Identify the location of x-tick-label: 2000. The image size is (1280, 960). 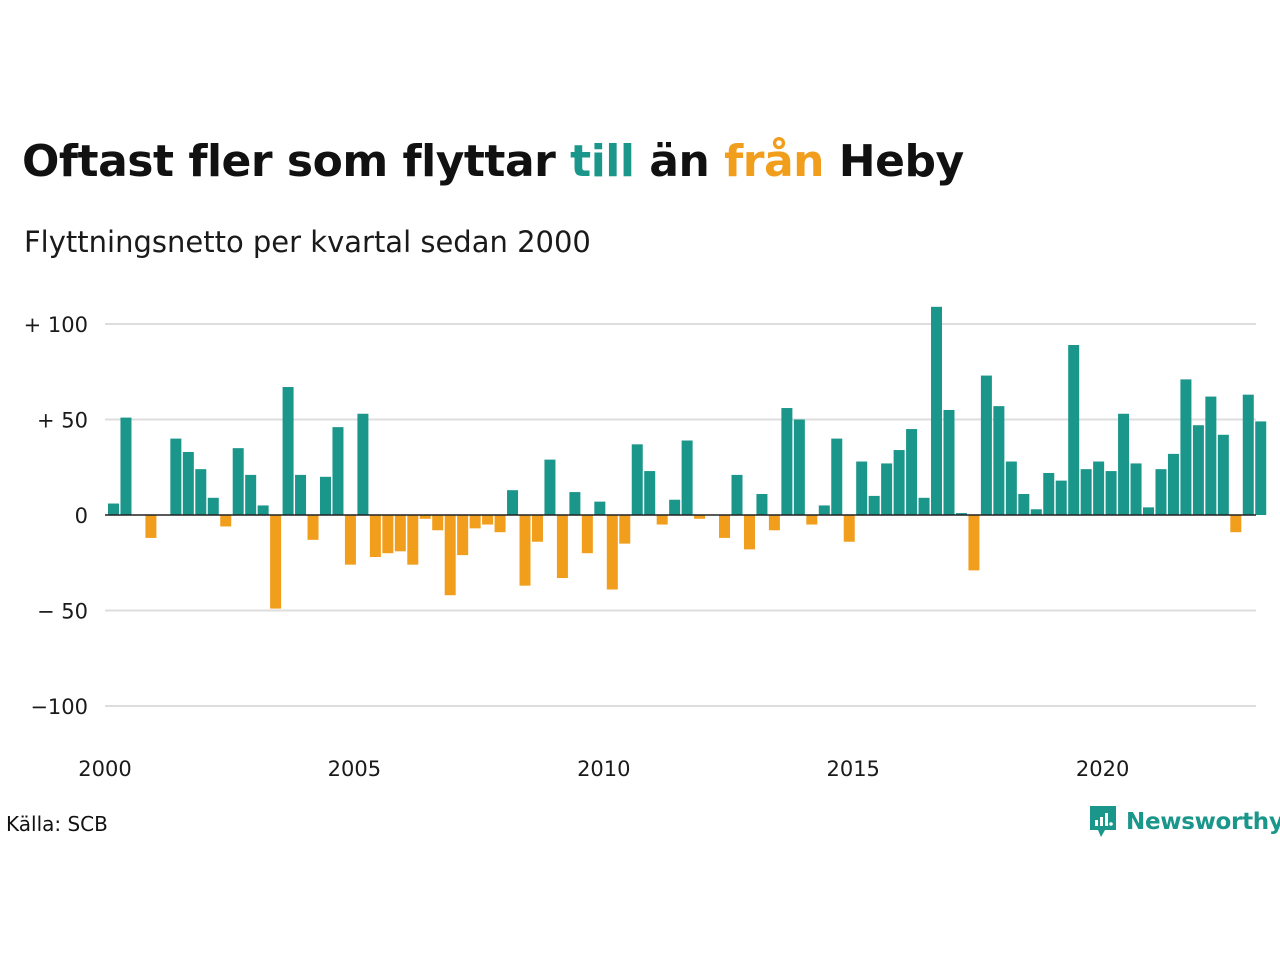
(104, 769).